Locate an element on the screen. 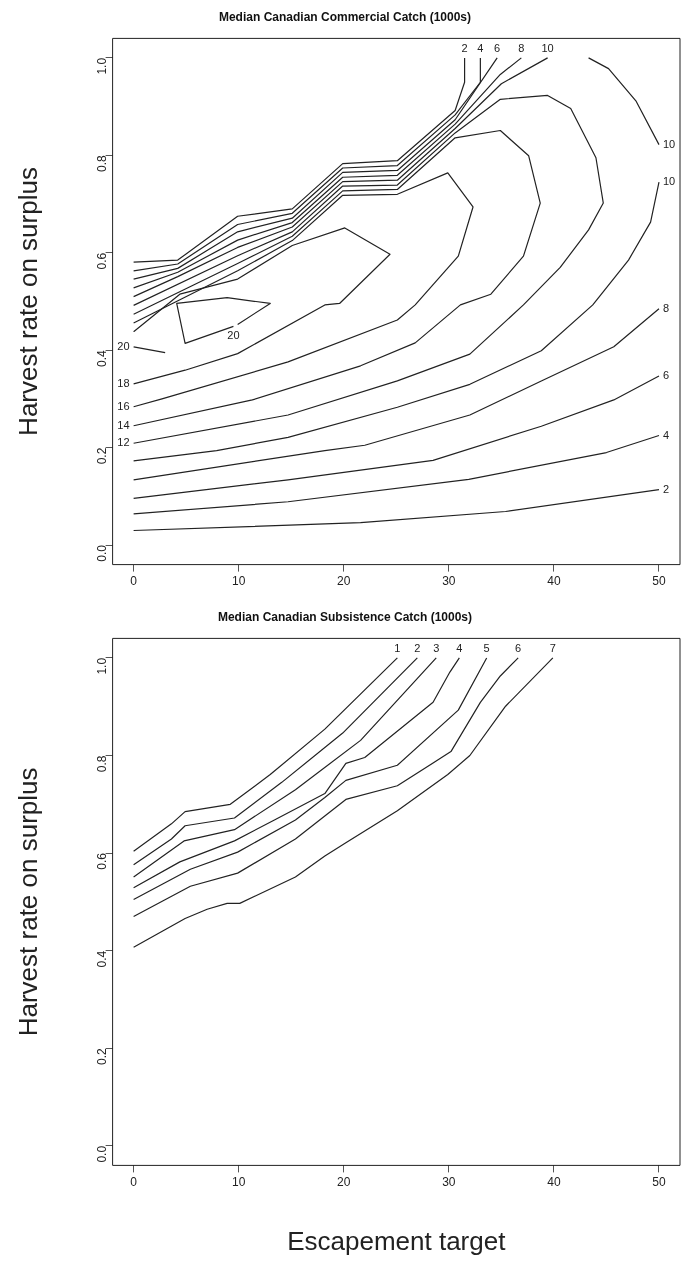 This screenshot has width=682, height=1278. chart-title: Median Canadian Commercial Catch (1000s) is located at coordinates (345, 16).